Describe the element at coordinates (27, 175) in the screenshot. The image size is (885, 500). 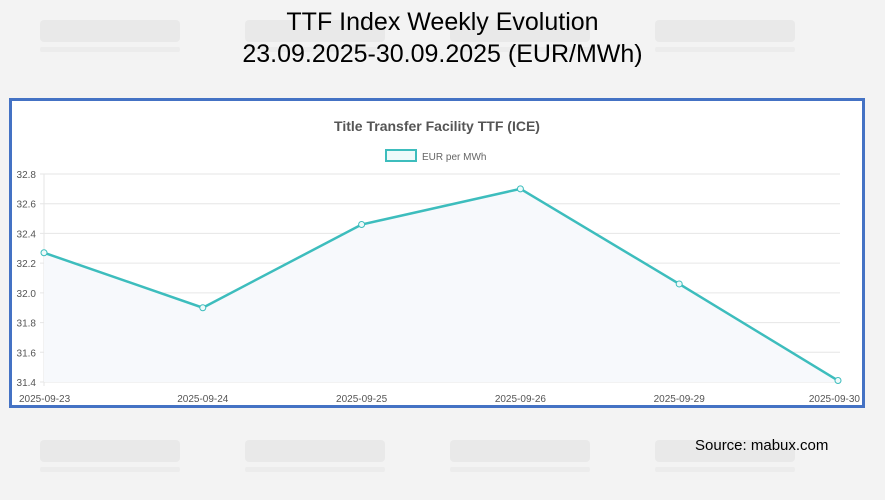
I see `y-tick-label: 32.8` at that location.